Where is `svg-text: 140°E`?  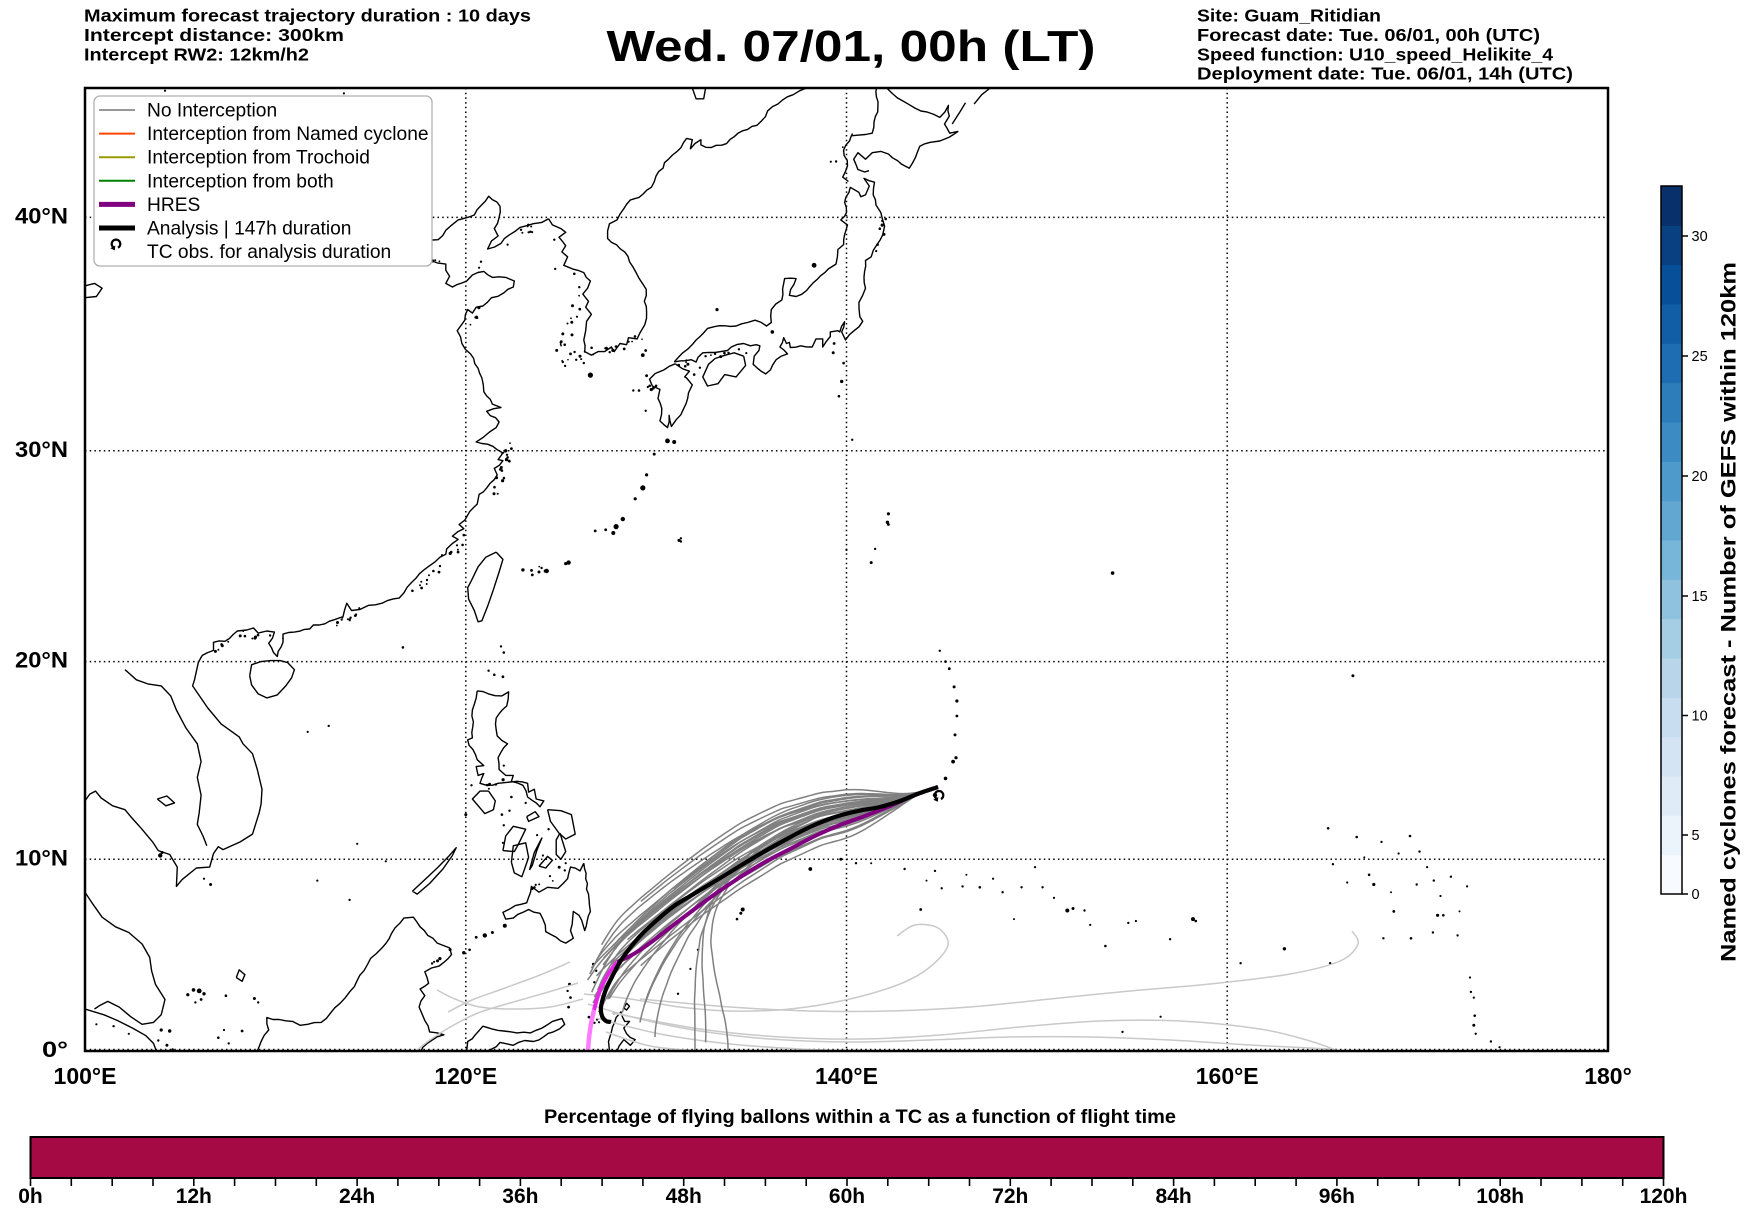 svg-text: 140°E is located at coordinates (846, 1076).